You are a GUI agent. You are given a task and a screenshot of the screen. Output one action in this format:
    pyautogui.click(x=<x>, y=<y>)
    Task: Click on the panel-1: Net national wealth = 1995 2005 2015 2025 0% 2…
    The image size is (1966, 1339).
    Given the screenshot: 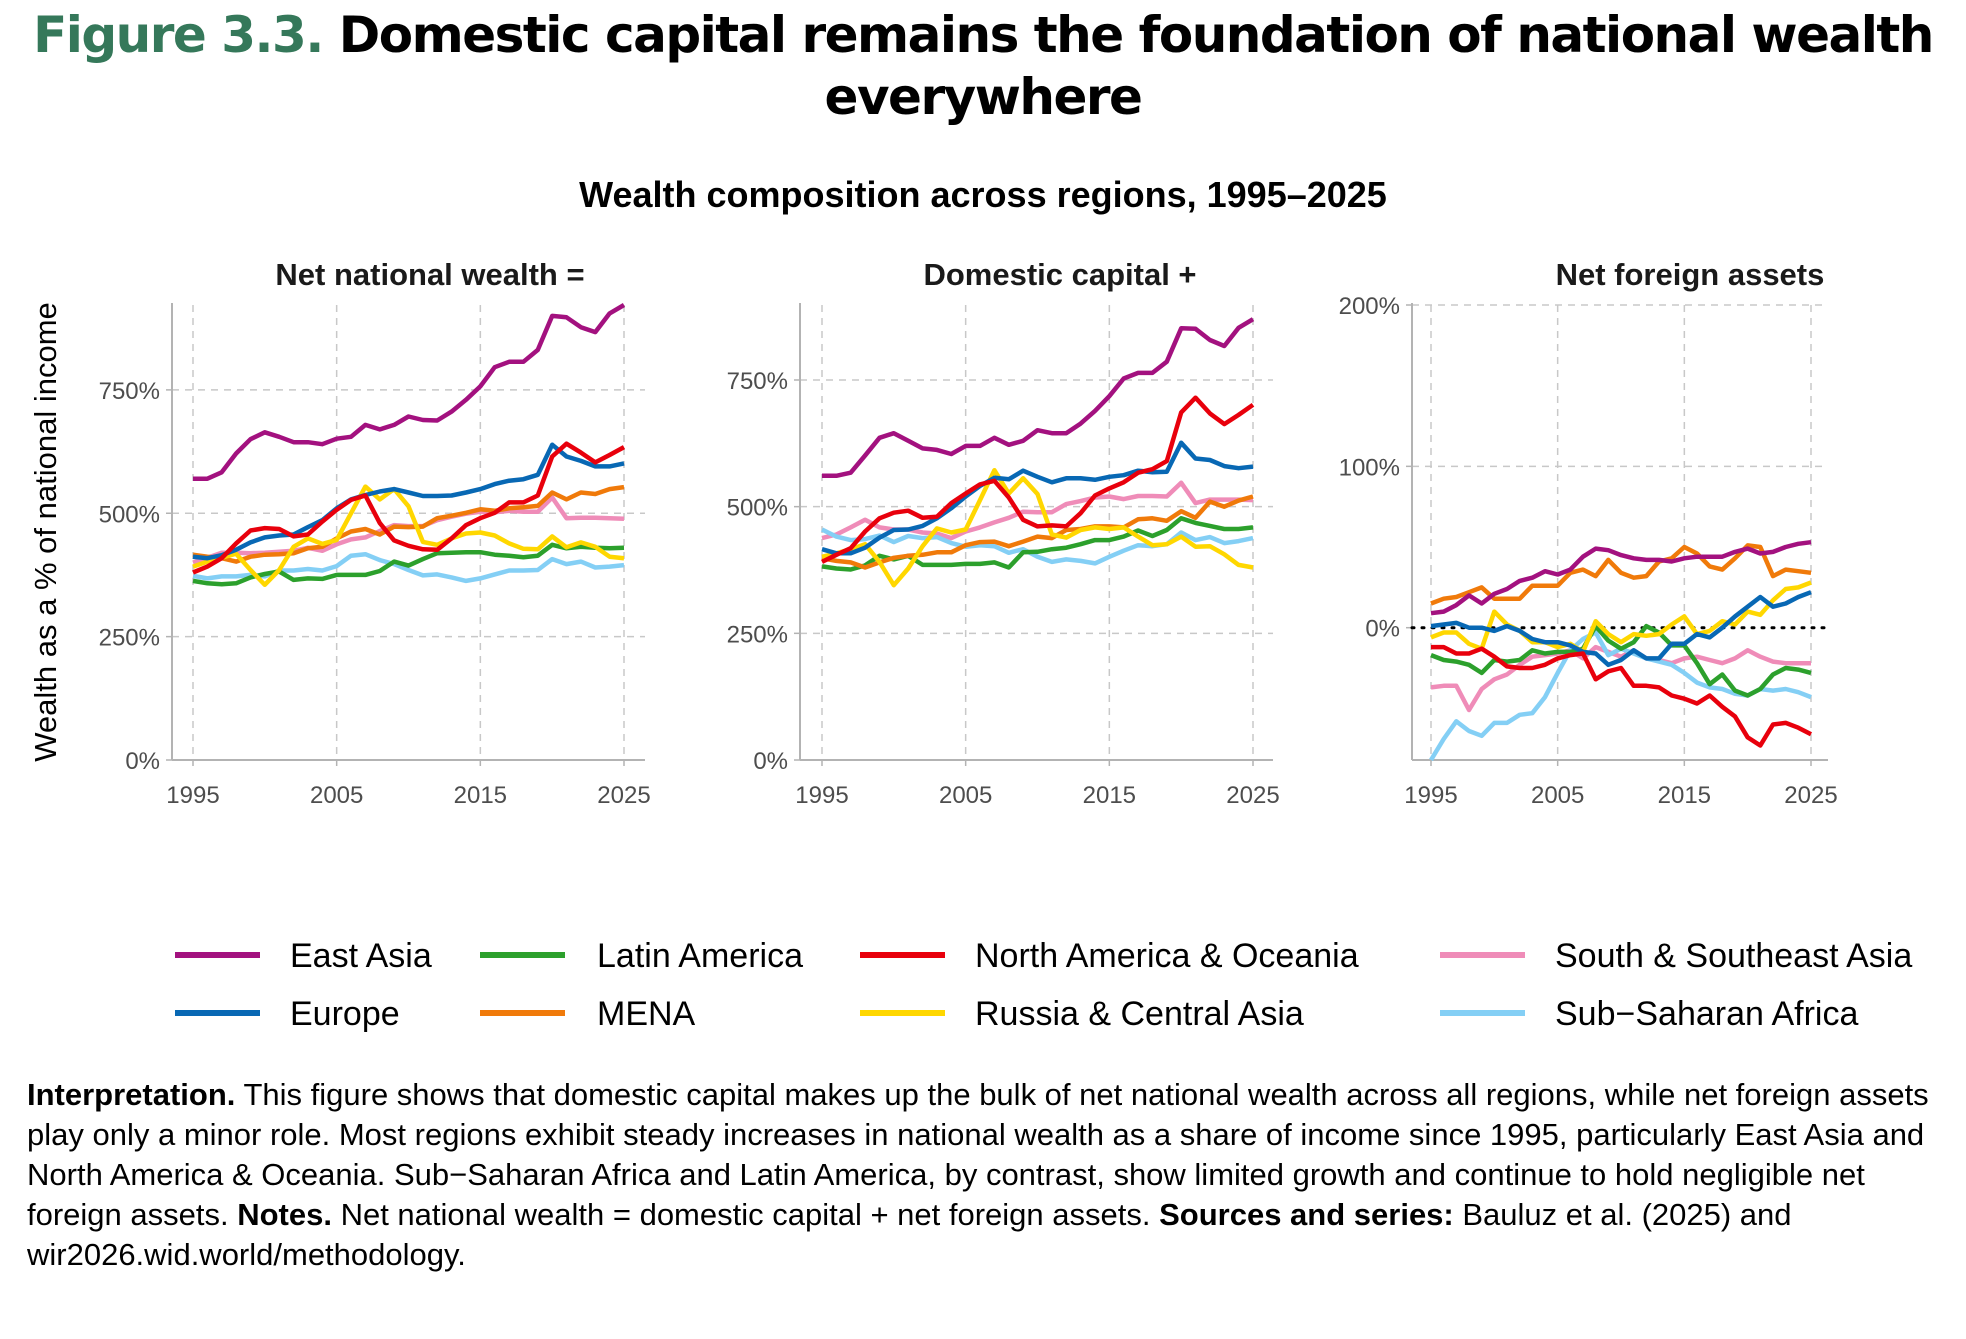 What is the action you would take?
    pyautogui.click(x=375, y=533)
    